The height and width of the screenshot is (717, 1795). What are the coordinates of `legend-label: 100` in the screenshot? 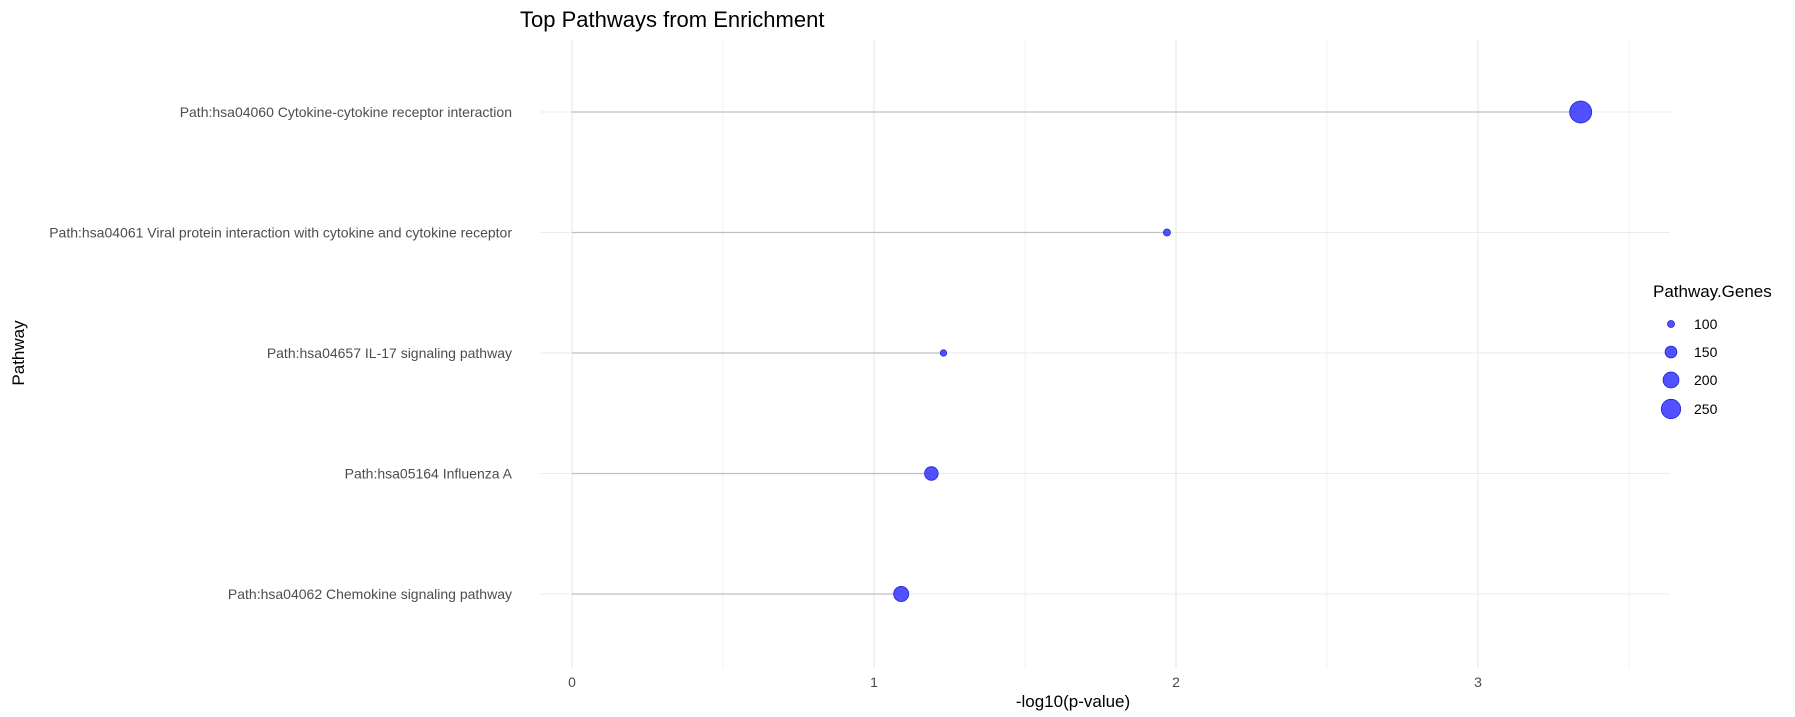 It's located at (1706, 324).